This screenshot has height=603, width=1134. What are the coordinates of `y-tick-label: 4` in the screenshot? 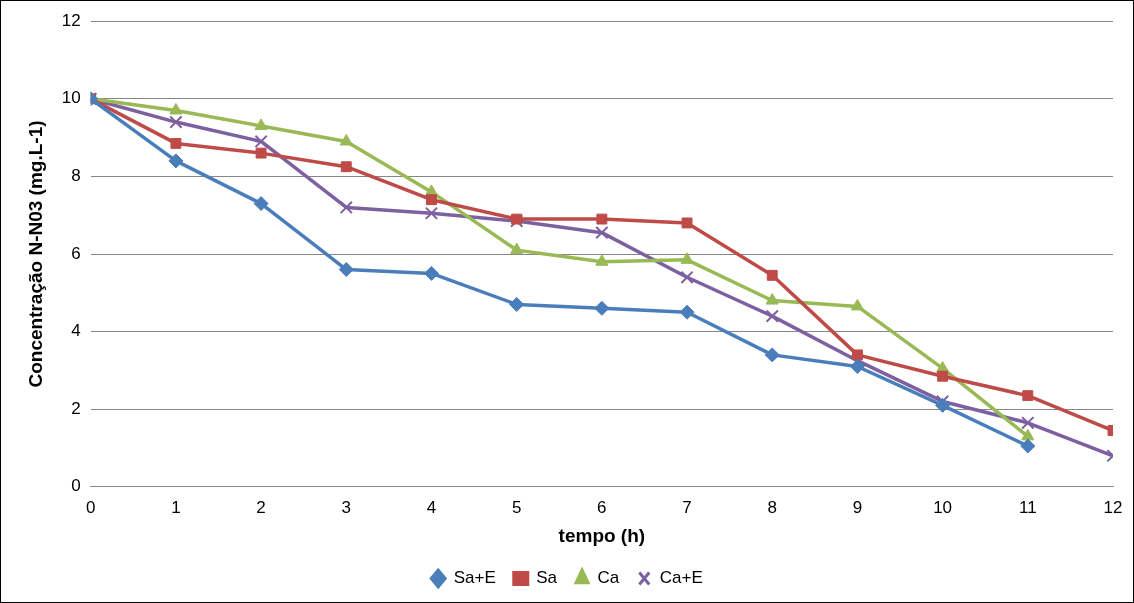 It's located at (76, 331).